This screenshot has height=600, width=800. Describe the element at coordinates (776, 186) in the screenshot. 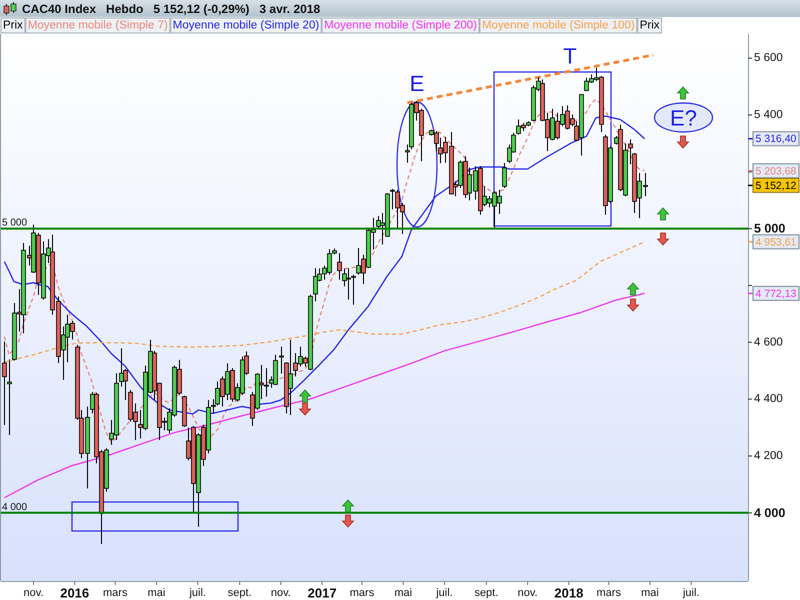

I see `text: 5 152,12` at that location.